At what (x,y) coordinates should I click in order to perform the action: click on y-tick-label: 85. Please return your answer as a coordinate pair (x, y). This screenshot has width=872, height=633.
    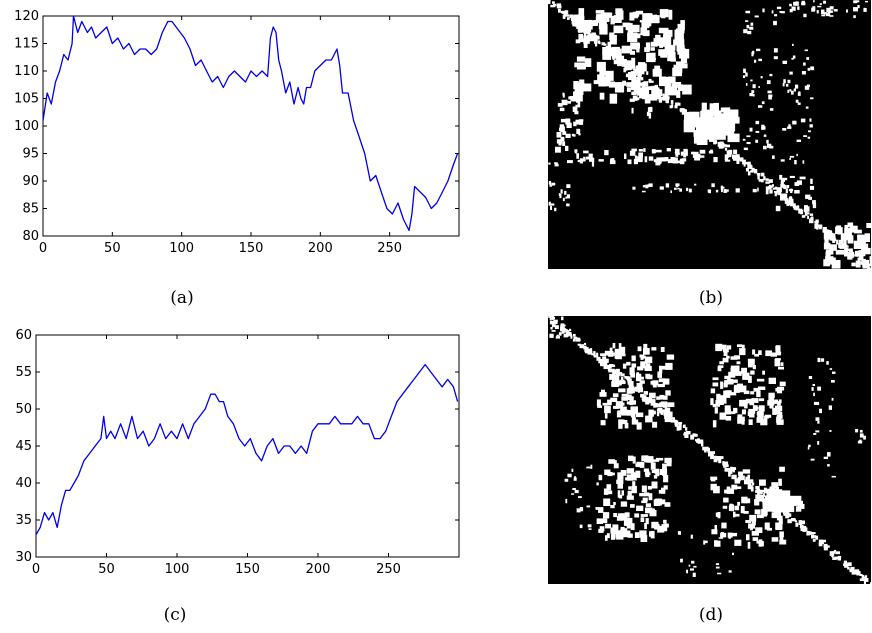
    Looking at the image, I should click on (30, 209).